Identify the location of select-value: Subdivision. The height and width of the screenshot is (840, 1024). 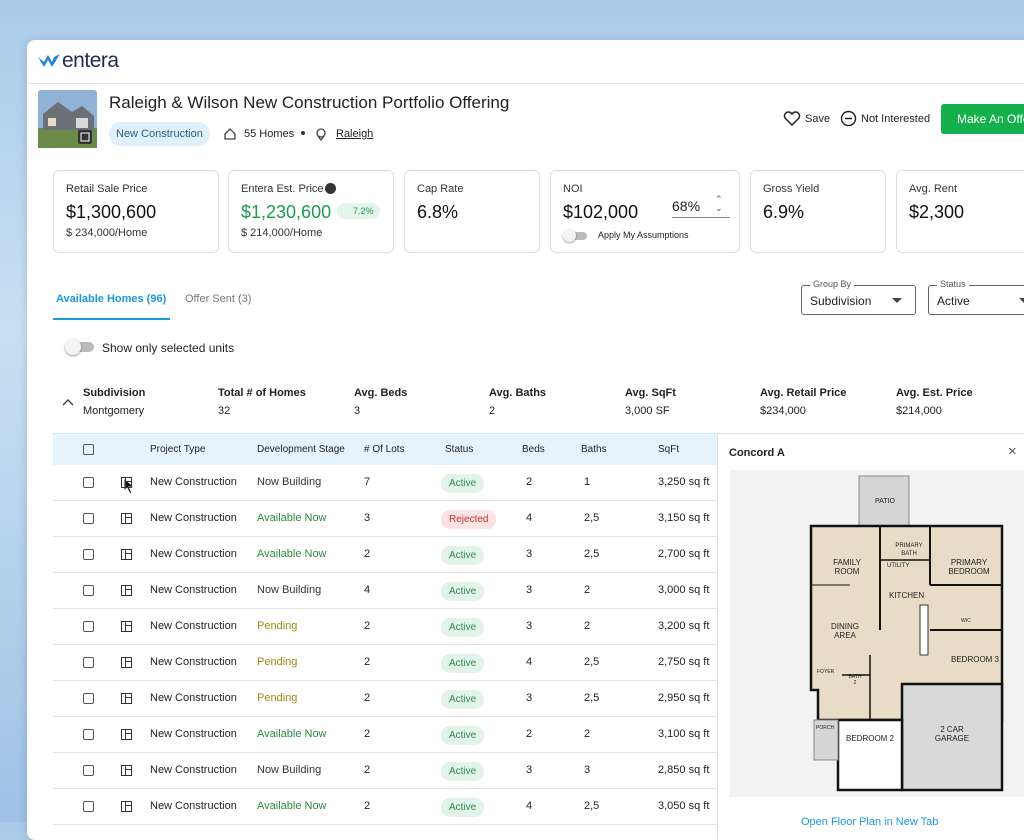
(841, 301).